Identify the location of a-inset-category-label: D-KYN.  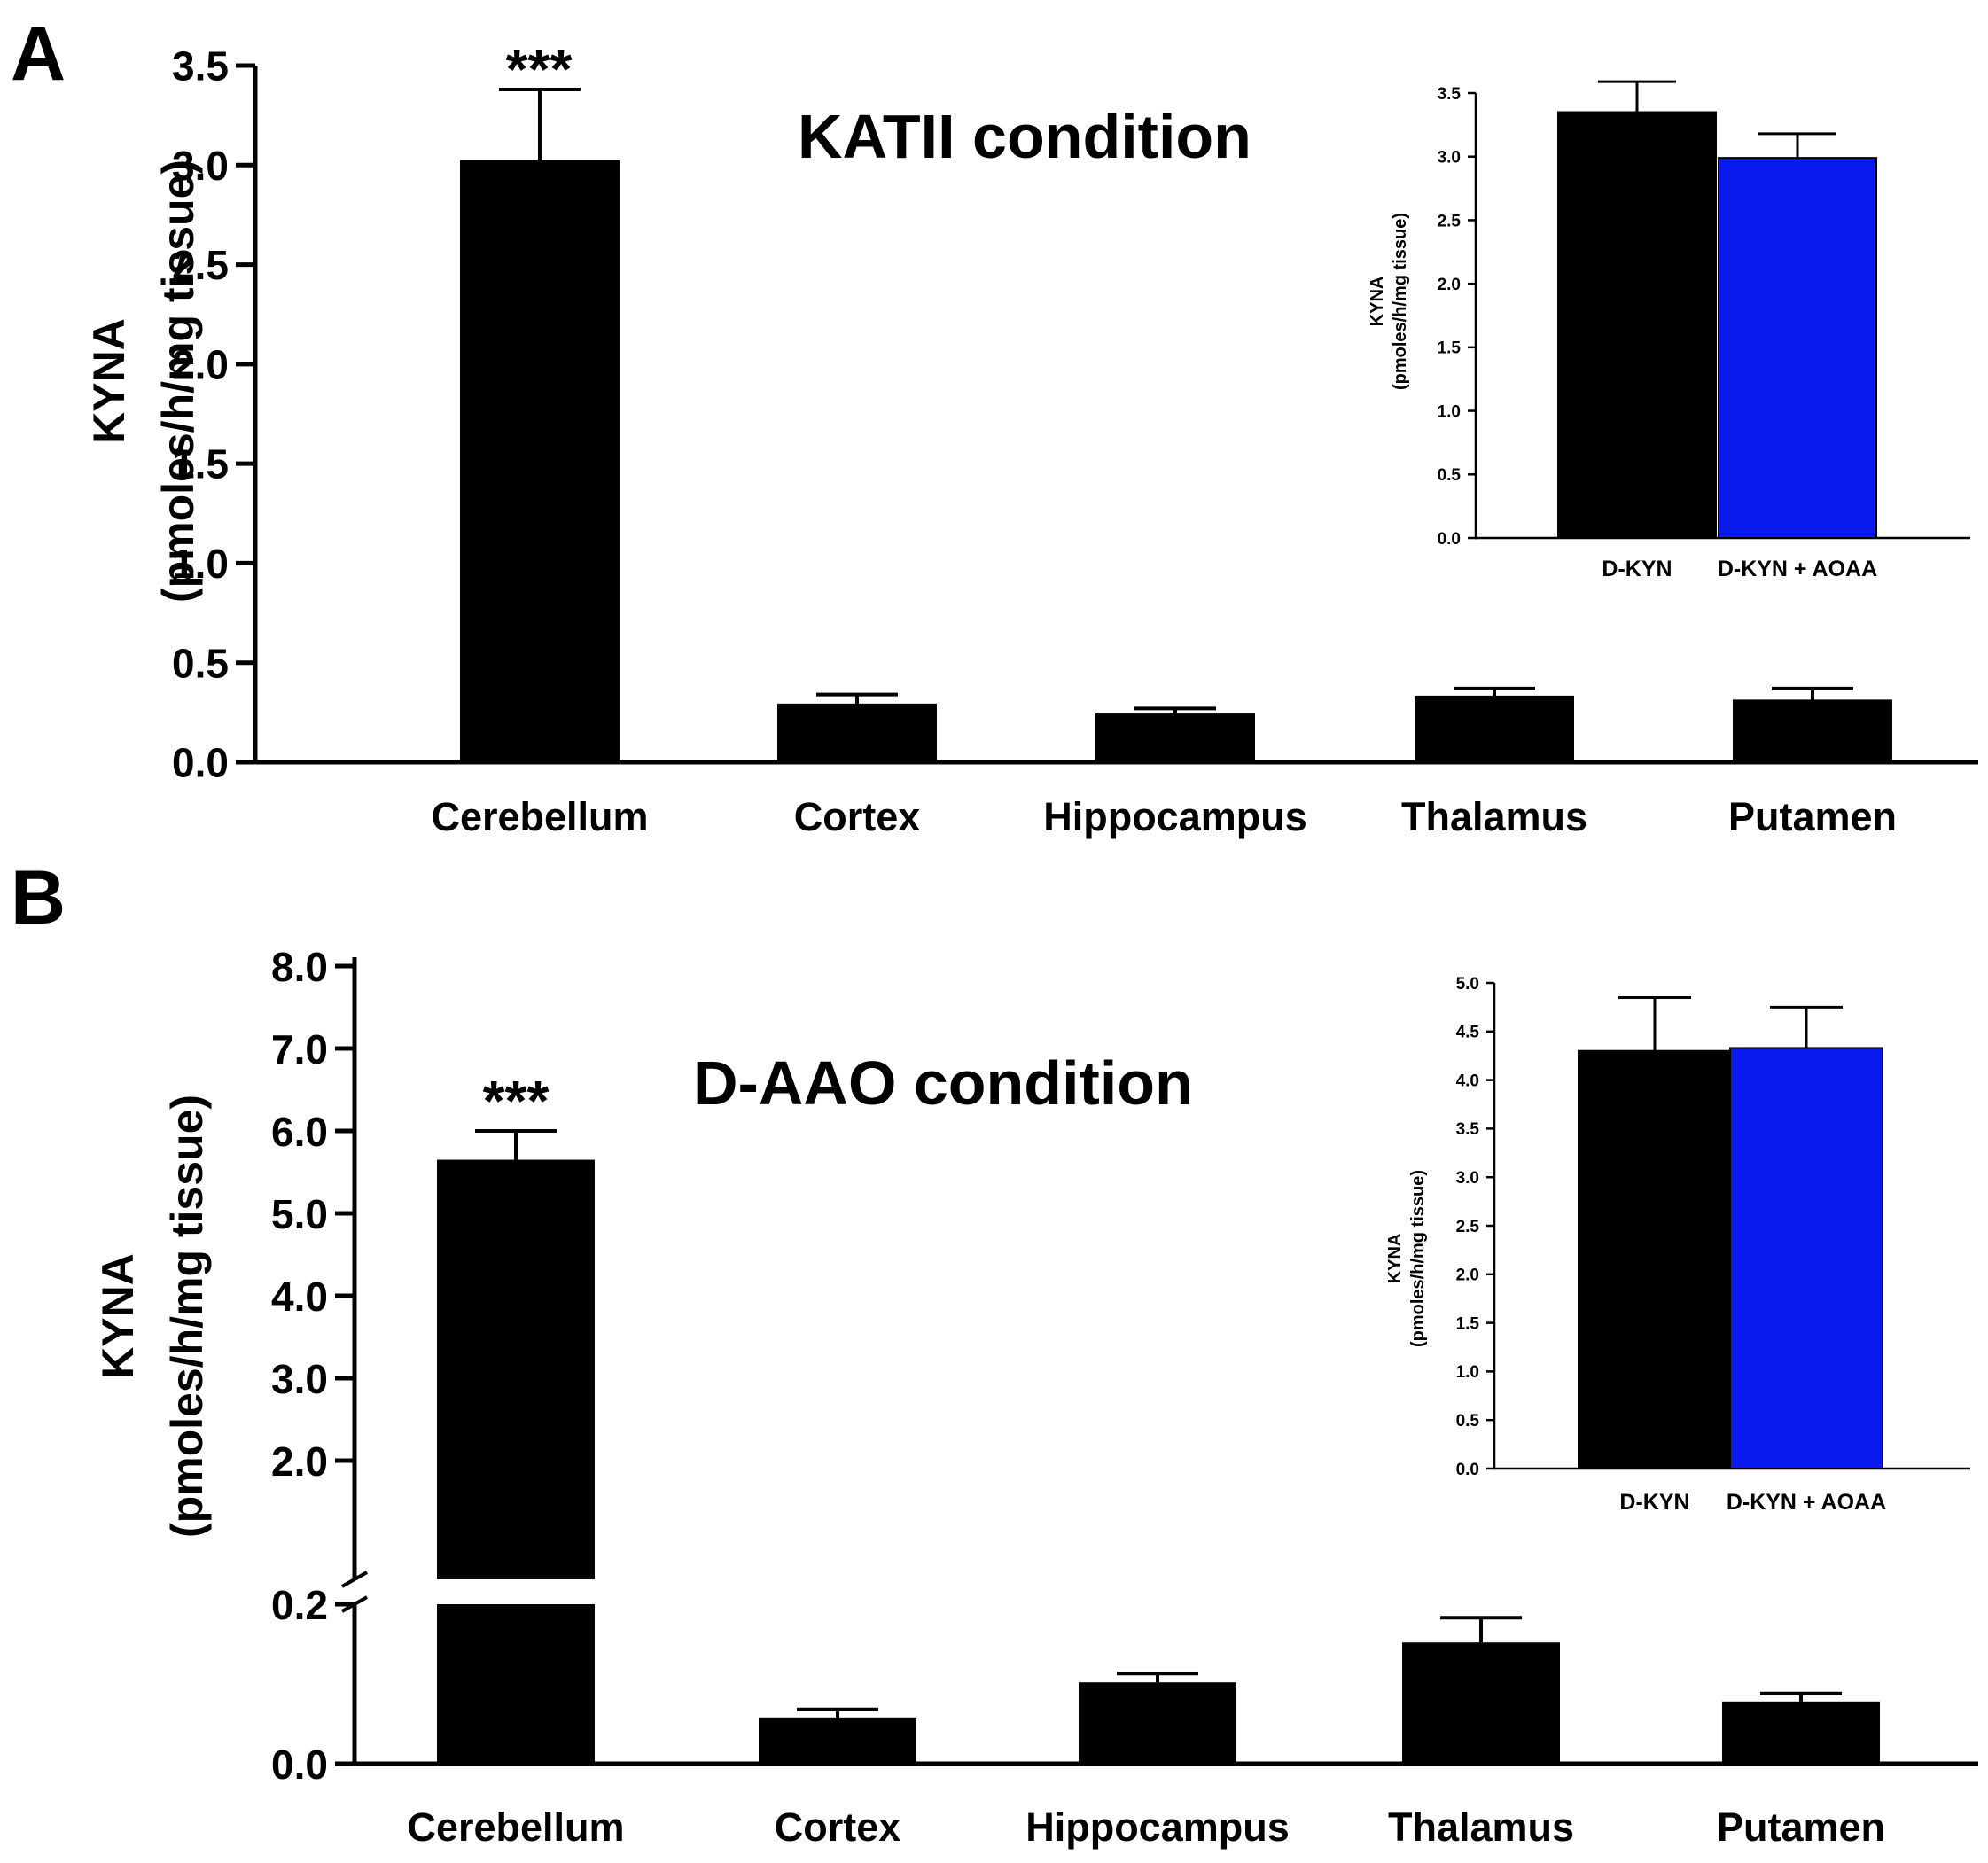
(1637, 569).